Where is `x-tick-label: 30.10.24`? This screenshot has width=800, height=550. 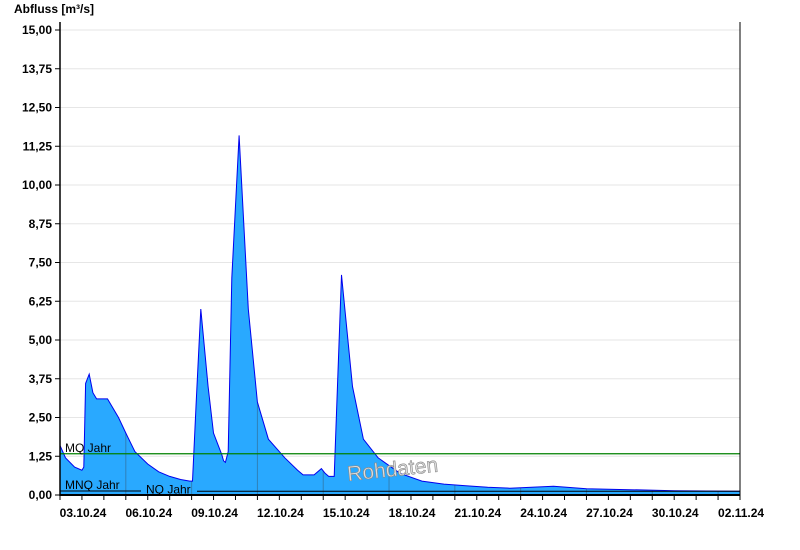 x-tick-label: 30.10.24 is located at coordinates (675, 513).